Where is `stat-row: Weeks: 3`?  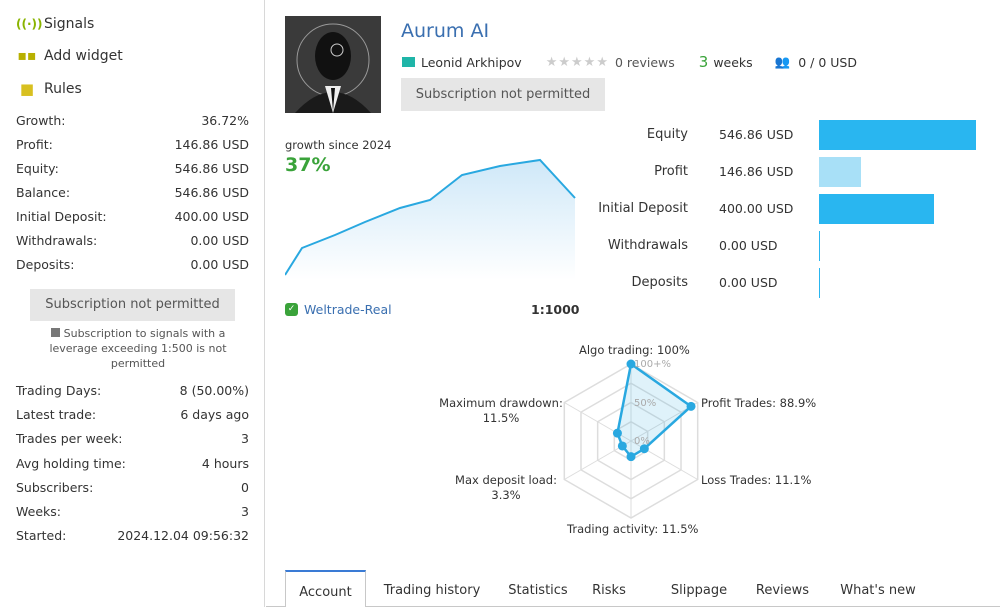 stat-row: Weeks: 3 is located at coordinates (132, 511).